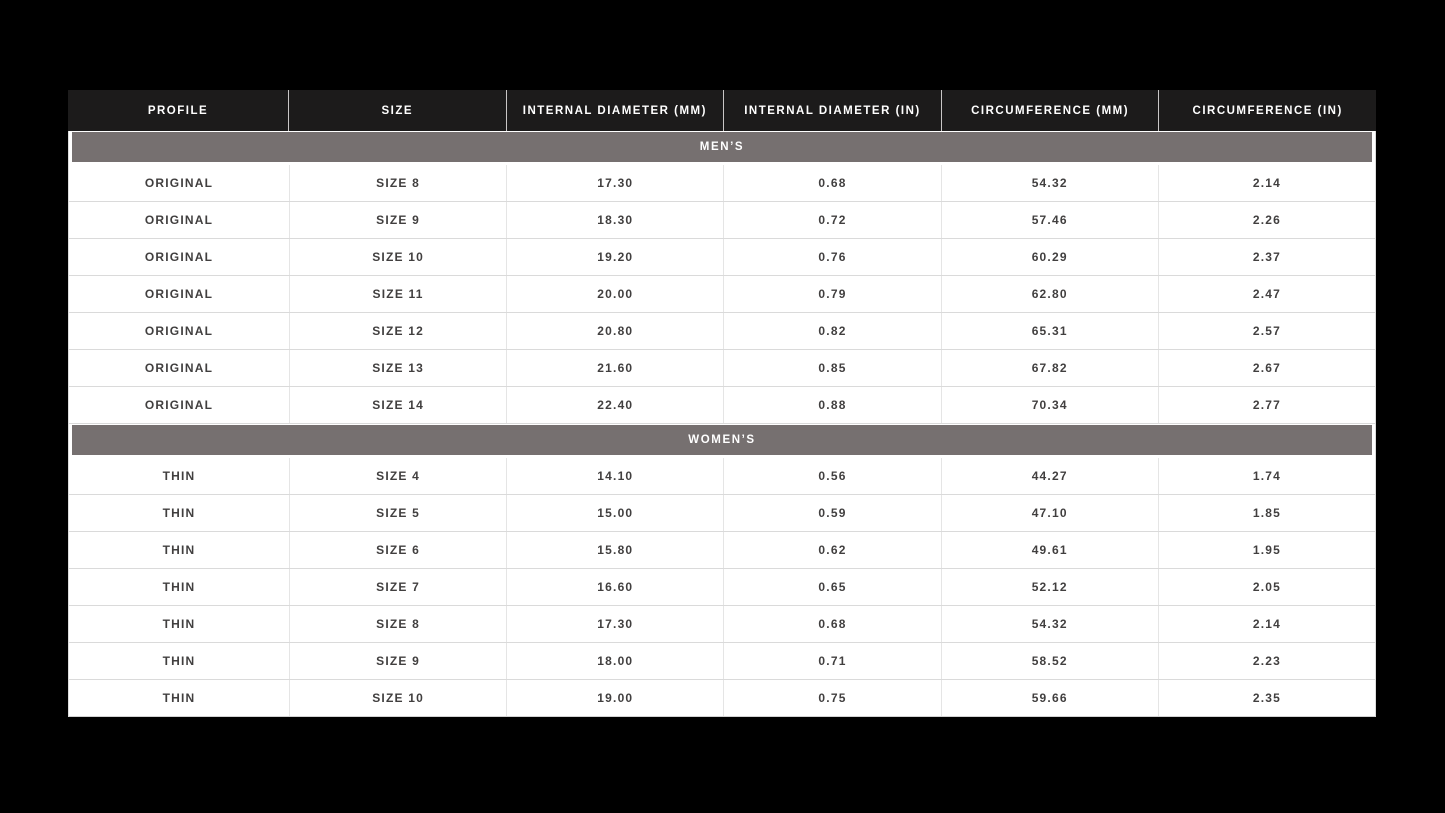 Image resolution: width=1445 pixels, height=813 pixels. I want to click on table-cell: 67.82, so click(1049, 368).